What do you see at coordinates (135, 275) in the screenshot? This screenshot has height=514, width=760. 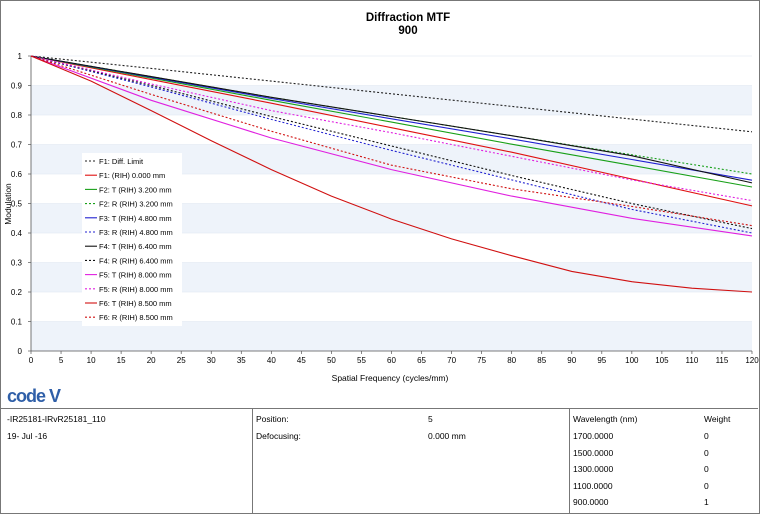 I see `legend-label: F5: T (RIH) 8.000 mm` at bounding box center [135, 275].